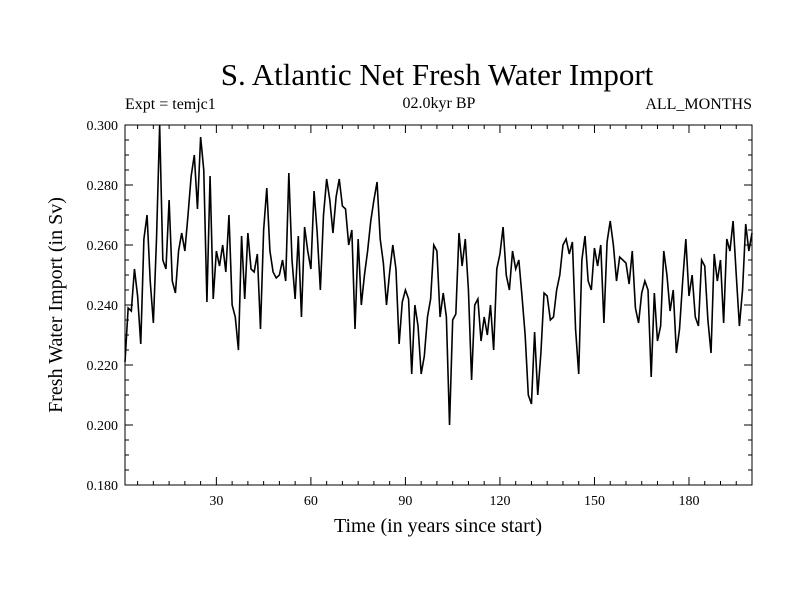 The image size is (800, 600). I want to click on experiment-label: Expt = temjc1, so click(170, 104).